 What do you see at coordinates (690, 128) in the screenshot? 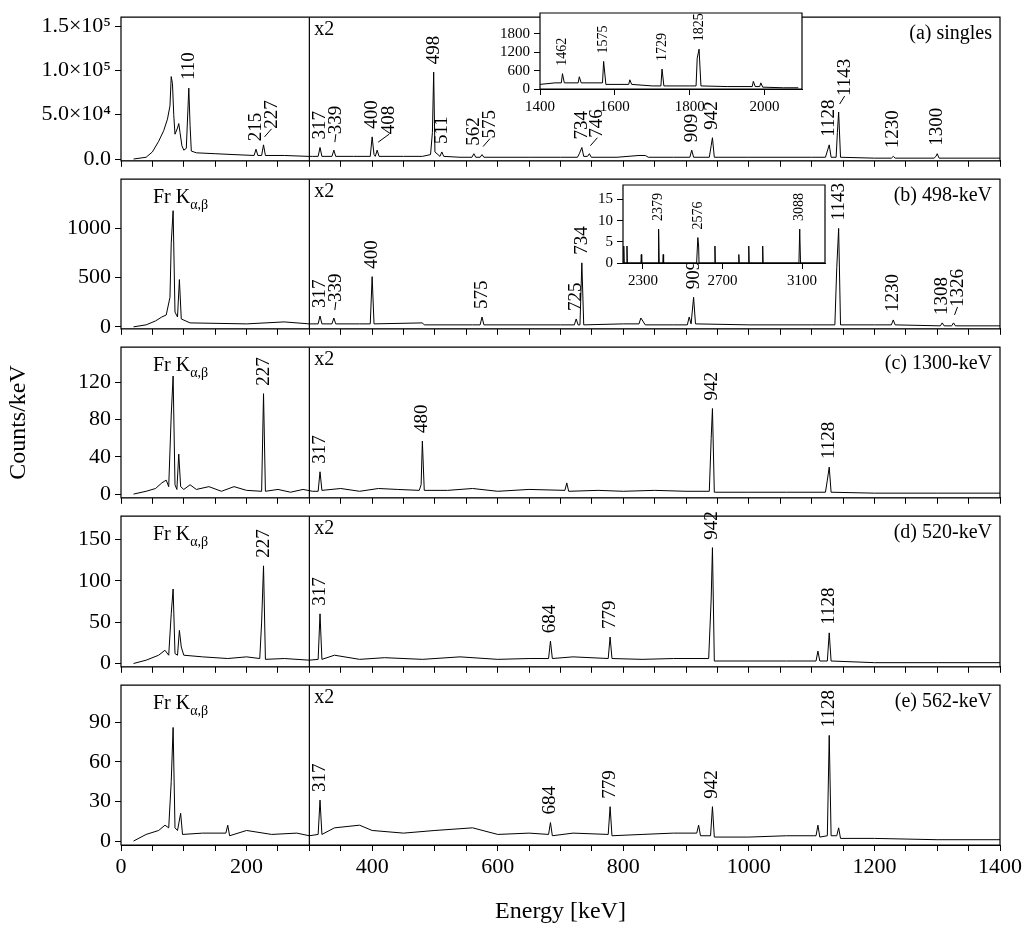
I see `annotation: 909` at bounding box center [690, 128].